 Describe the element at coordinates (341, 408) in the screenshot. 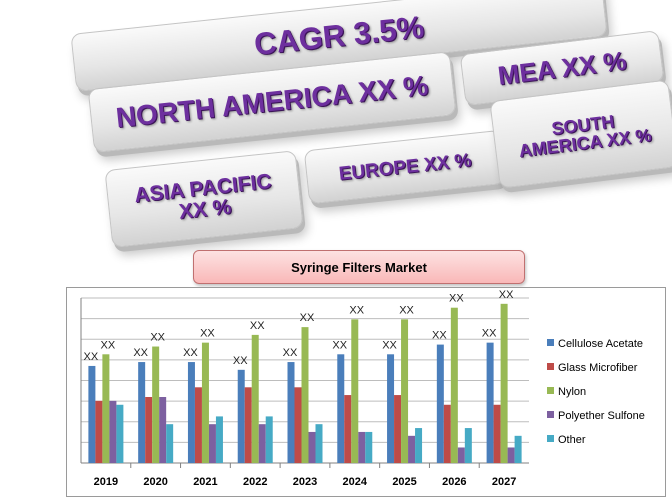

I see `bar-cellulose-acetate-2024` at that location.